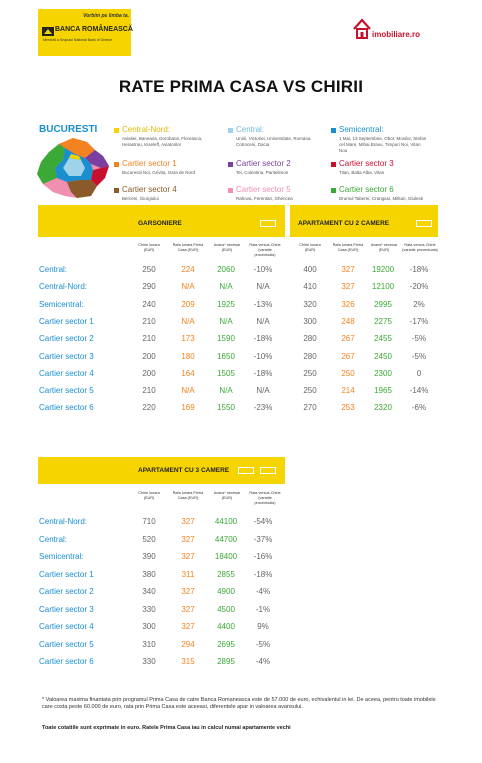  I want to click on house-icon, so click(362, 28).